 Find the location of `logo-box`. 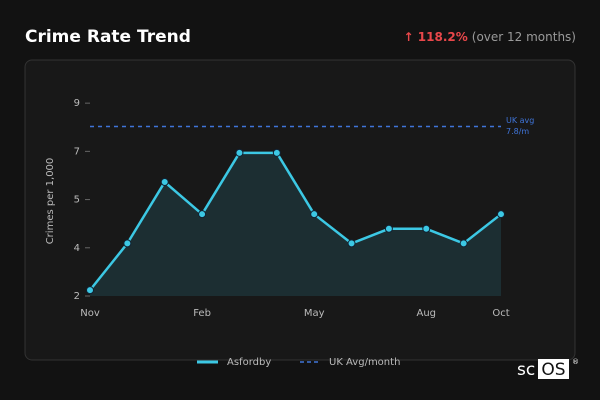

logo-box is located at coordinates (553, 369).